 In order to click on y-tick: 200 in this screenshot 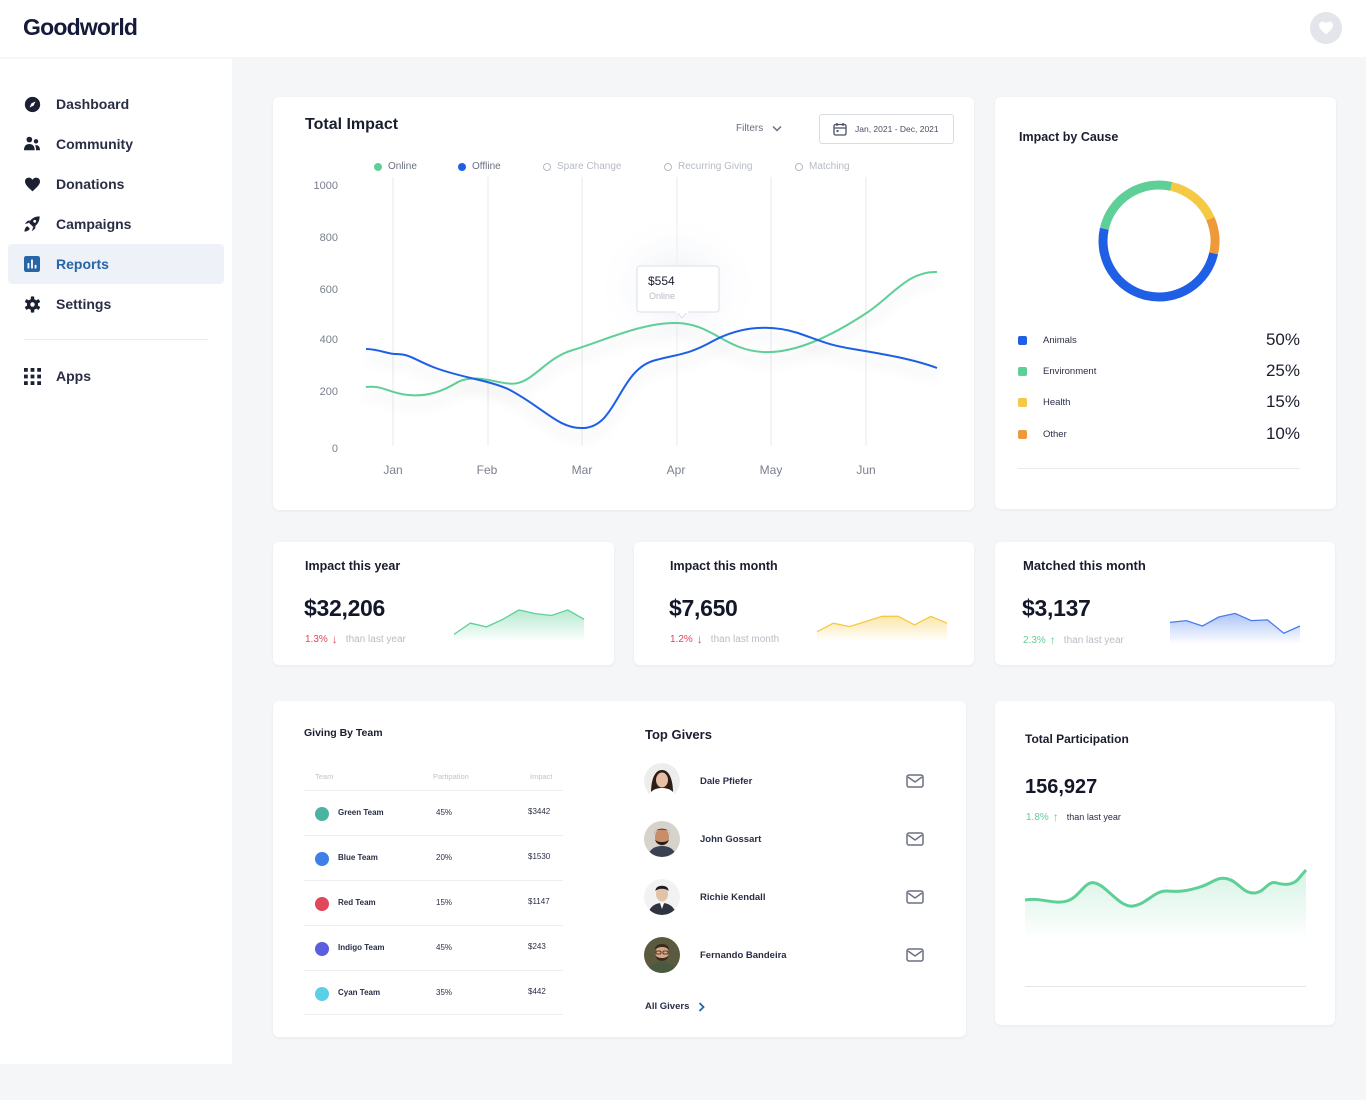, I will do `click(328, 392)`.